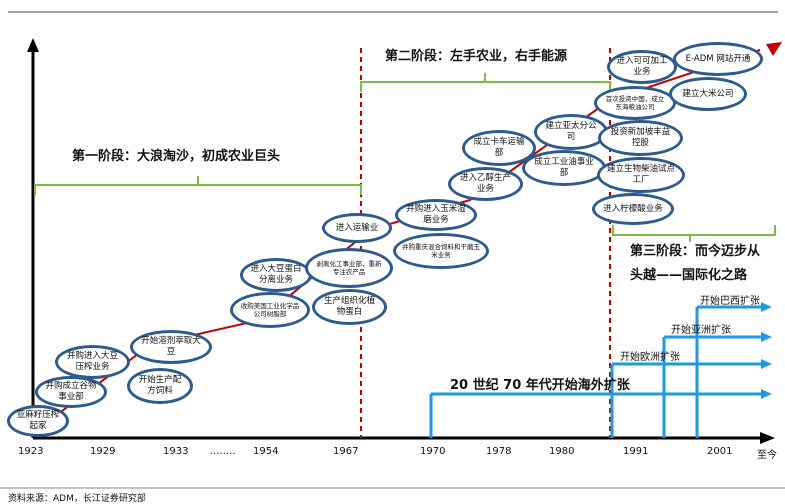 Image resolution: width=785 pixels, height=504 pixels. Describe the element at coordinates (346, 451) in the screenshot. I see `year-label: 1967` at that location.